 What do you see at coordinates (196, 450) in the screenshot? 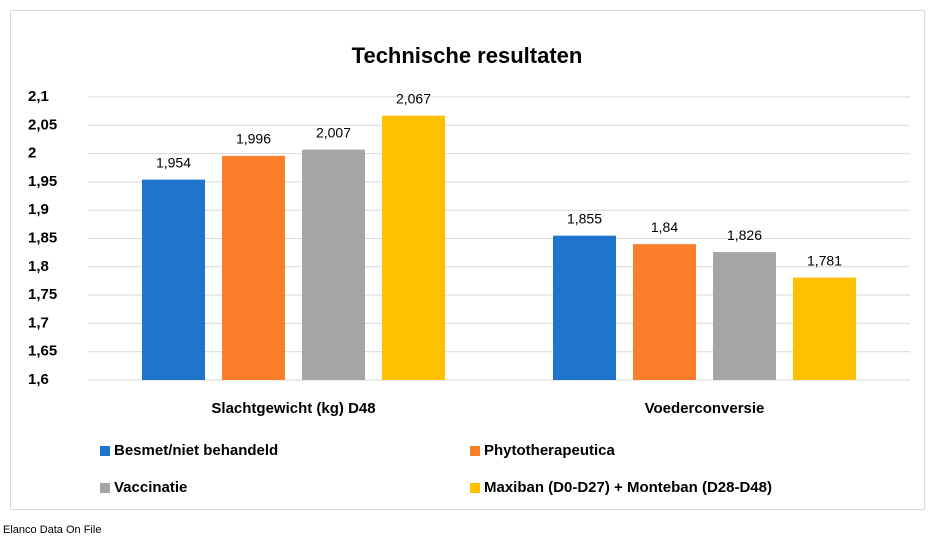
I see `legend-label: Besmet/niet behandeld` at bounding box center [196, 450].